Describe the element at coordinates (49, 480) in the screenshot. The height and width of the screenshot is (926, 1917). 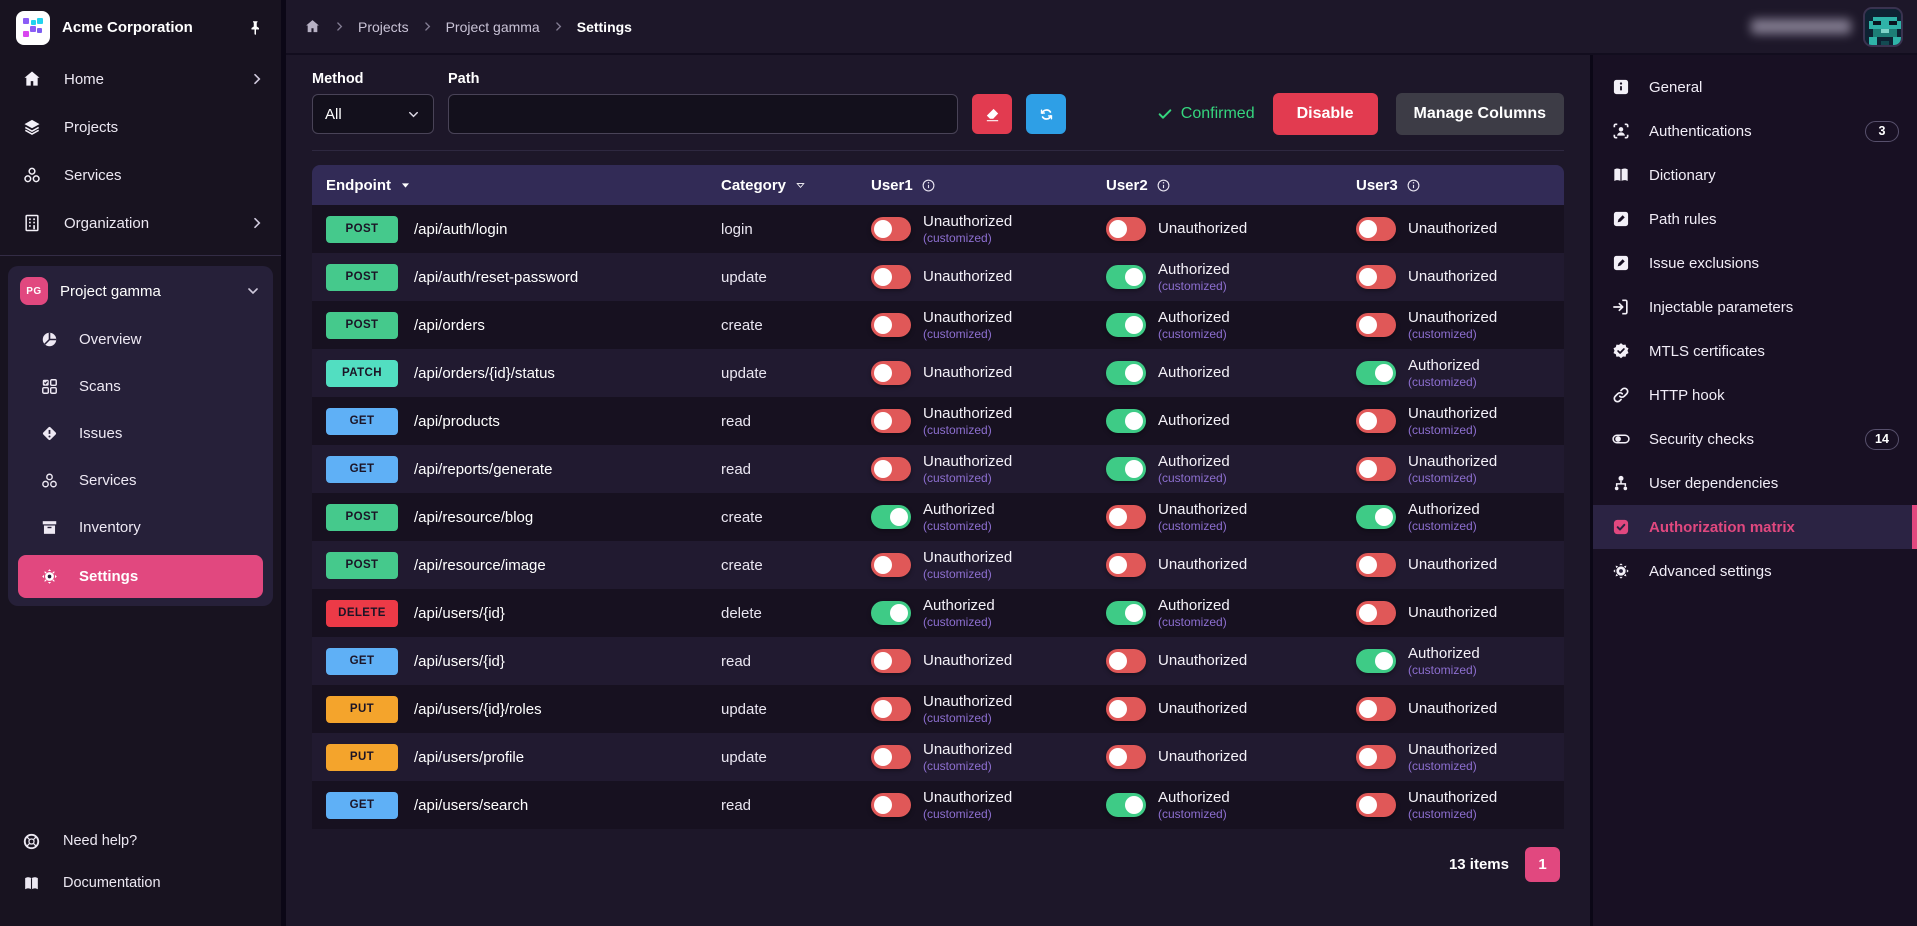
I see `cluster-icon` at that location.